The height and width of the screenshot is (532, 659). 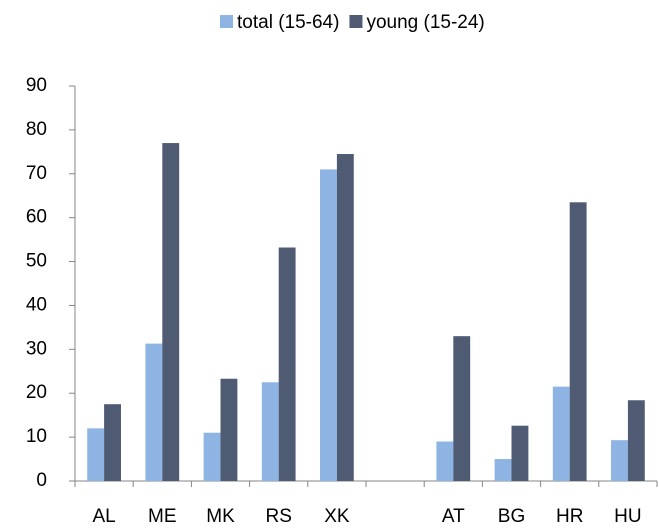 What do you see at coordinates (337, 516) in the screenshot?
I see `x-tick-label: XK` at bounding box center [337, 516].